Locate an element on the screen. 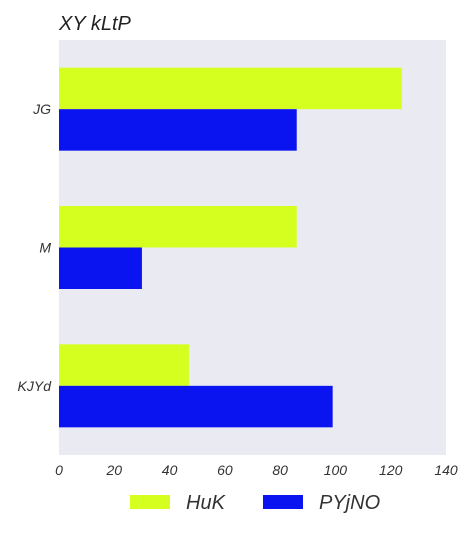 The image size is (474, 553). y-tick-label: M is located at coordinates (45, 248).